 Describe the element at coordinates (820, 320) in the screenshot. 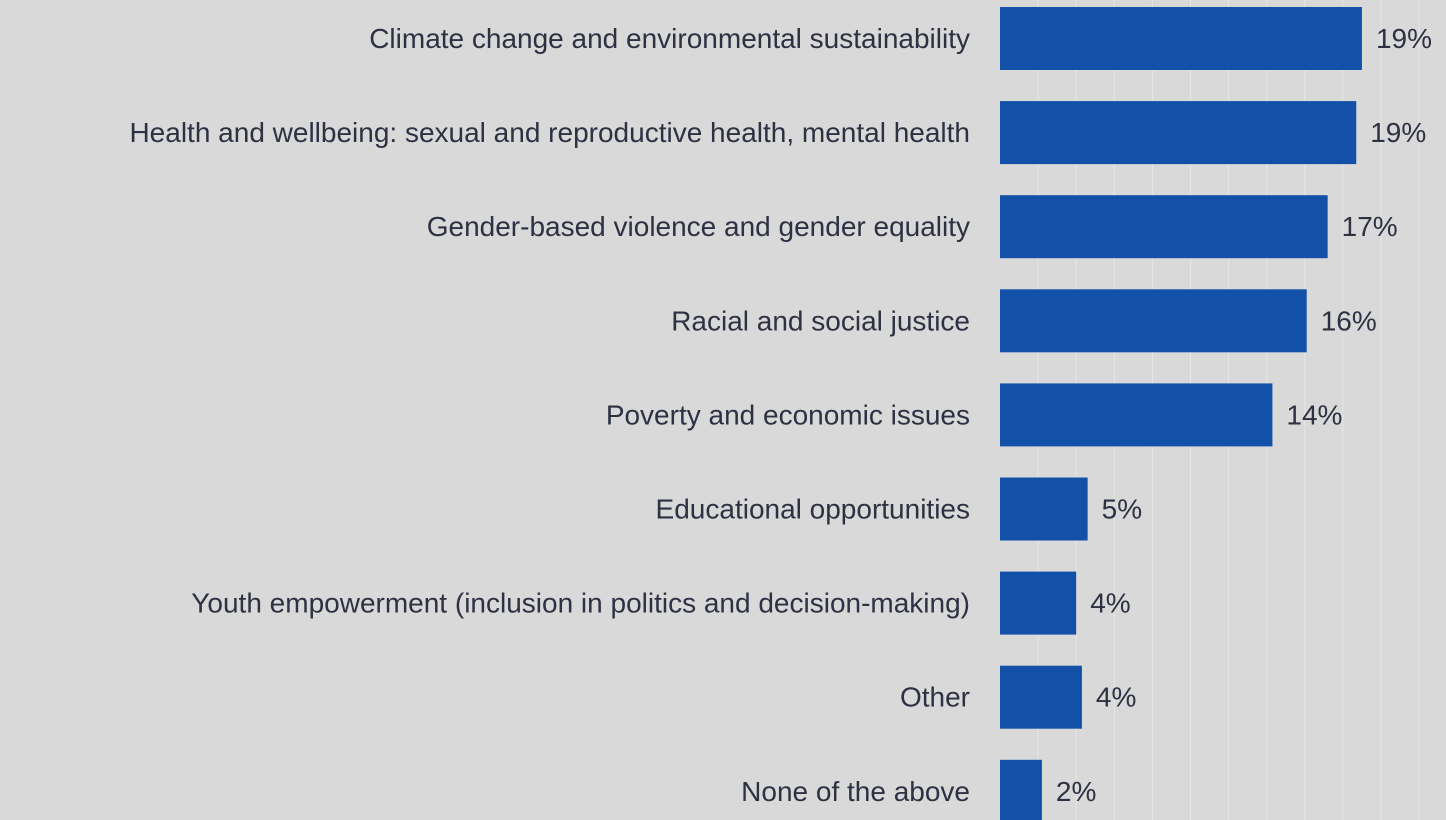

I see `category-label: Racial and social justice` at that location.